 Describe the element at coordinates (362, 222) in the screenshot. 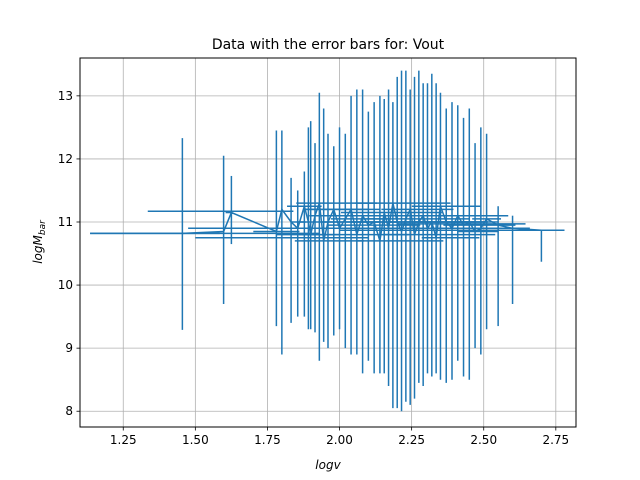

I see `series-connecting-line` at that location.